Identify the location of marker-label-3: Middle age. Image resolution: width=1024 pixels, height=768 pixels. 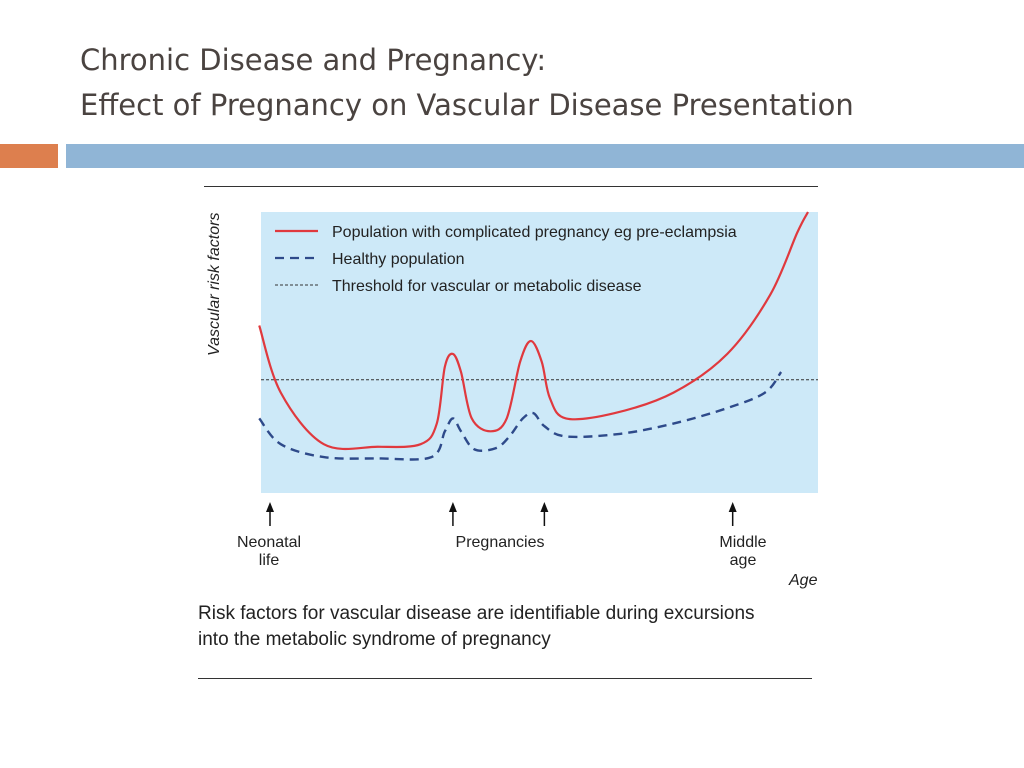
(742, 551).